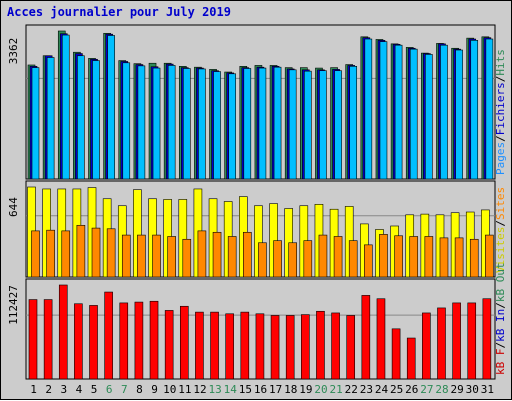 This screenshot has width=512, height=401. What do you see at coordinates (500, 62) in the screenshot?
I see `legend-item: Hits` at bounding box center [500, 62].